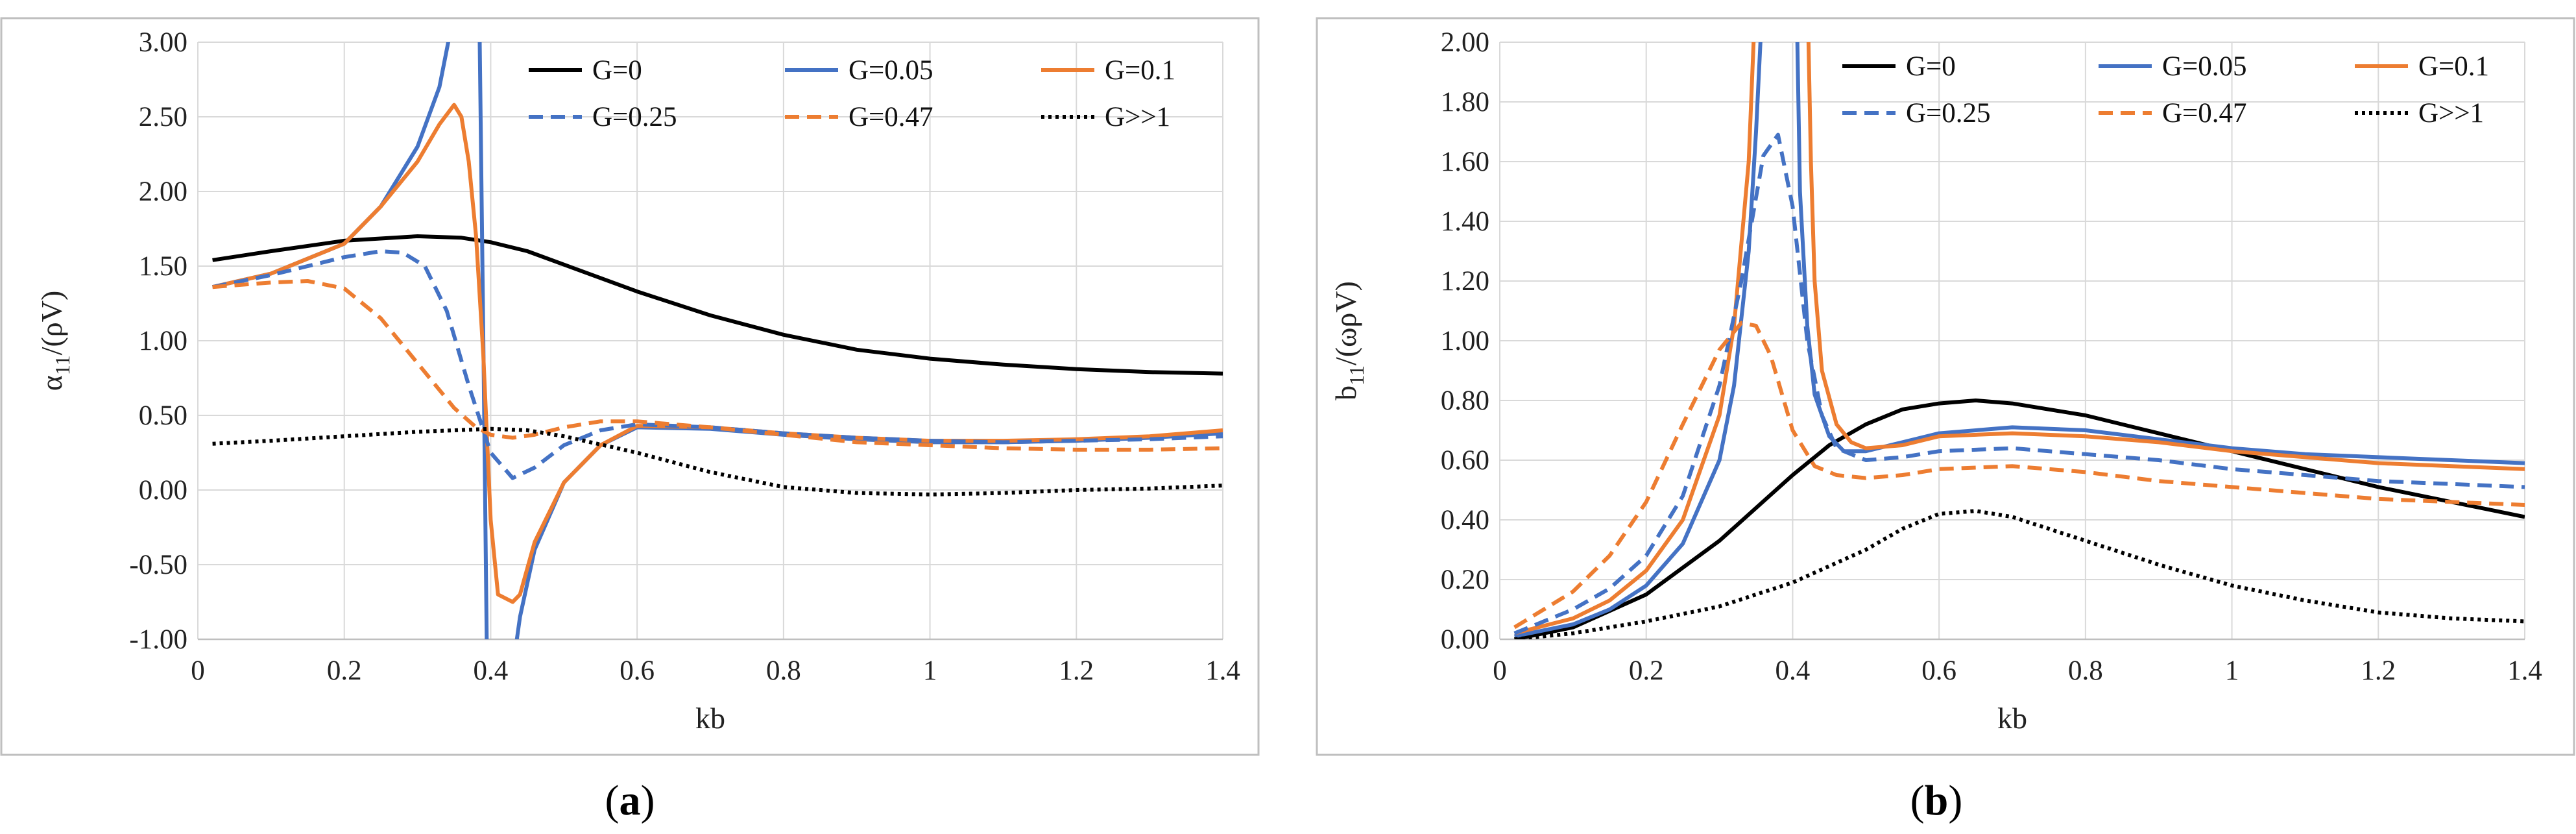 Image resolution: width=2576 pixels, height=834 pixels. I want to click on y-axis-label-b: b11/(ωρV), so click(1348, 340).